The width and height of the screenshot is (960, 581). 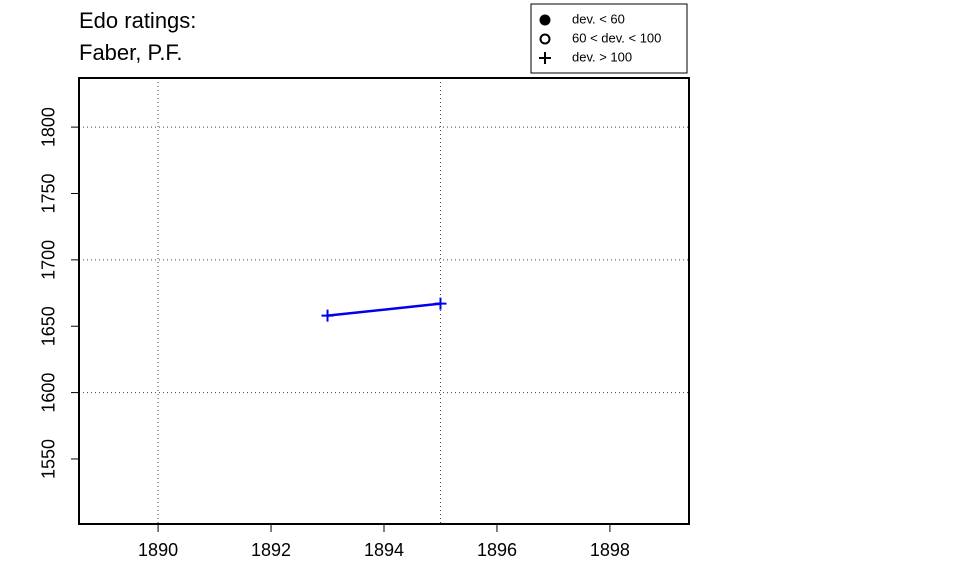 What do you see at coordinates (598, 18) in the screenshot?
I see `legend-label: dev. < 60` at bounding box center [598, 18].